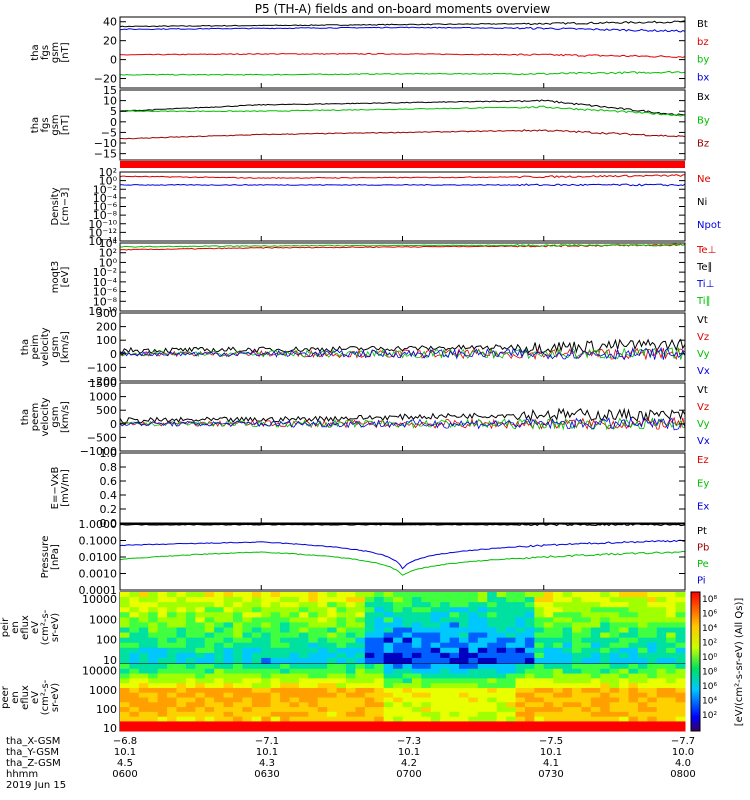 The height and width of the screenshot is (800, 750). Describe the element at coordinates (106, 709) in the screenshot. I see `y-tick-label: 100` at that location.